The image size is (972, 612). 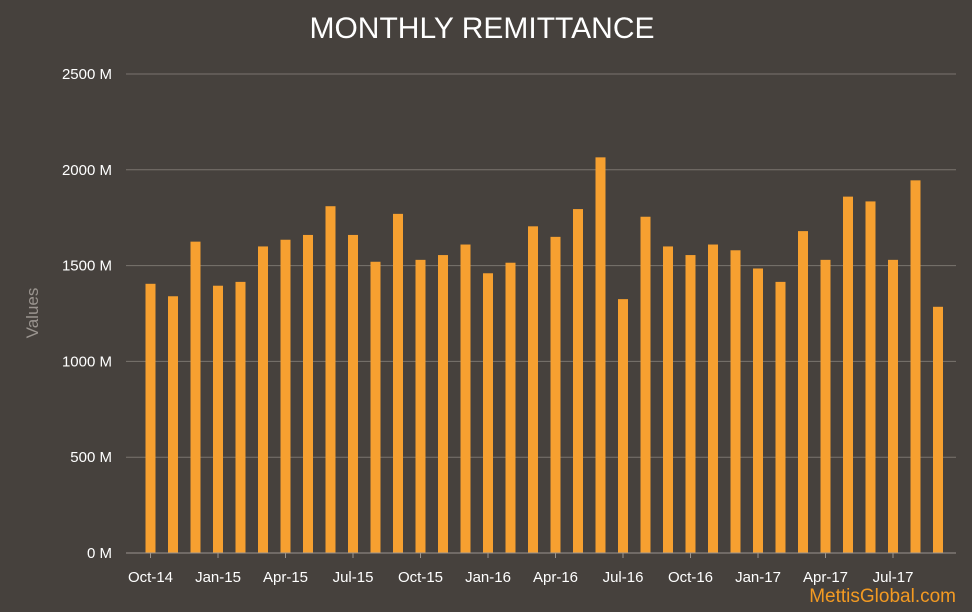 What do you see at coordinates (87, 314) in the screenshot?
I see `y-tick-labels: 0 M 500 M 1000 M 1500 M 2000 M 2500 M` at bounding box center [87, 314].